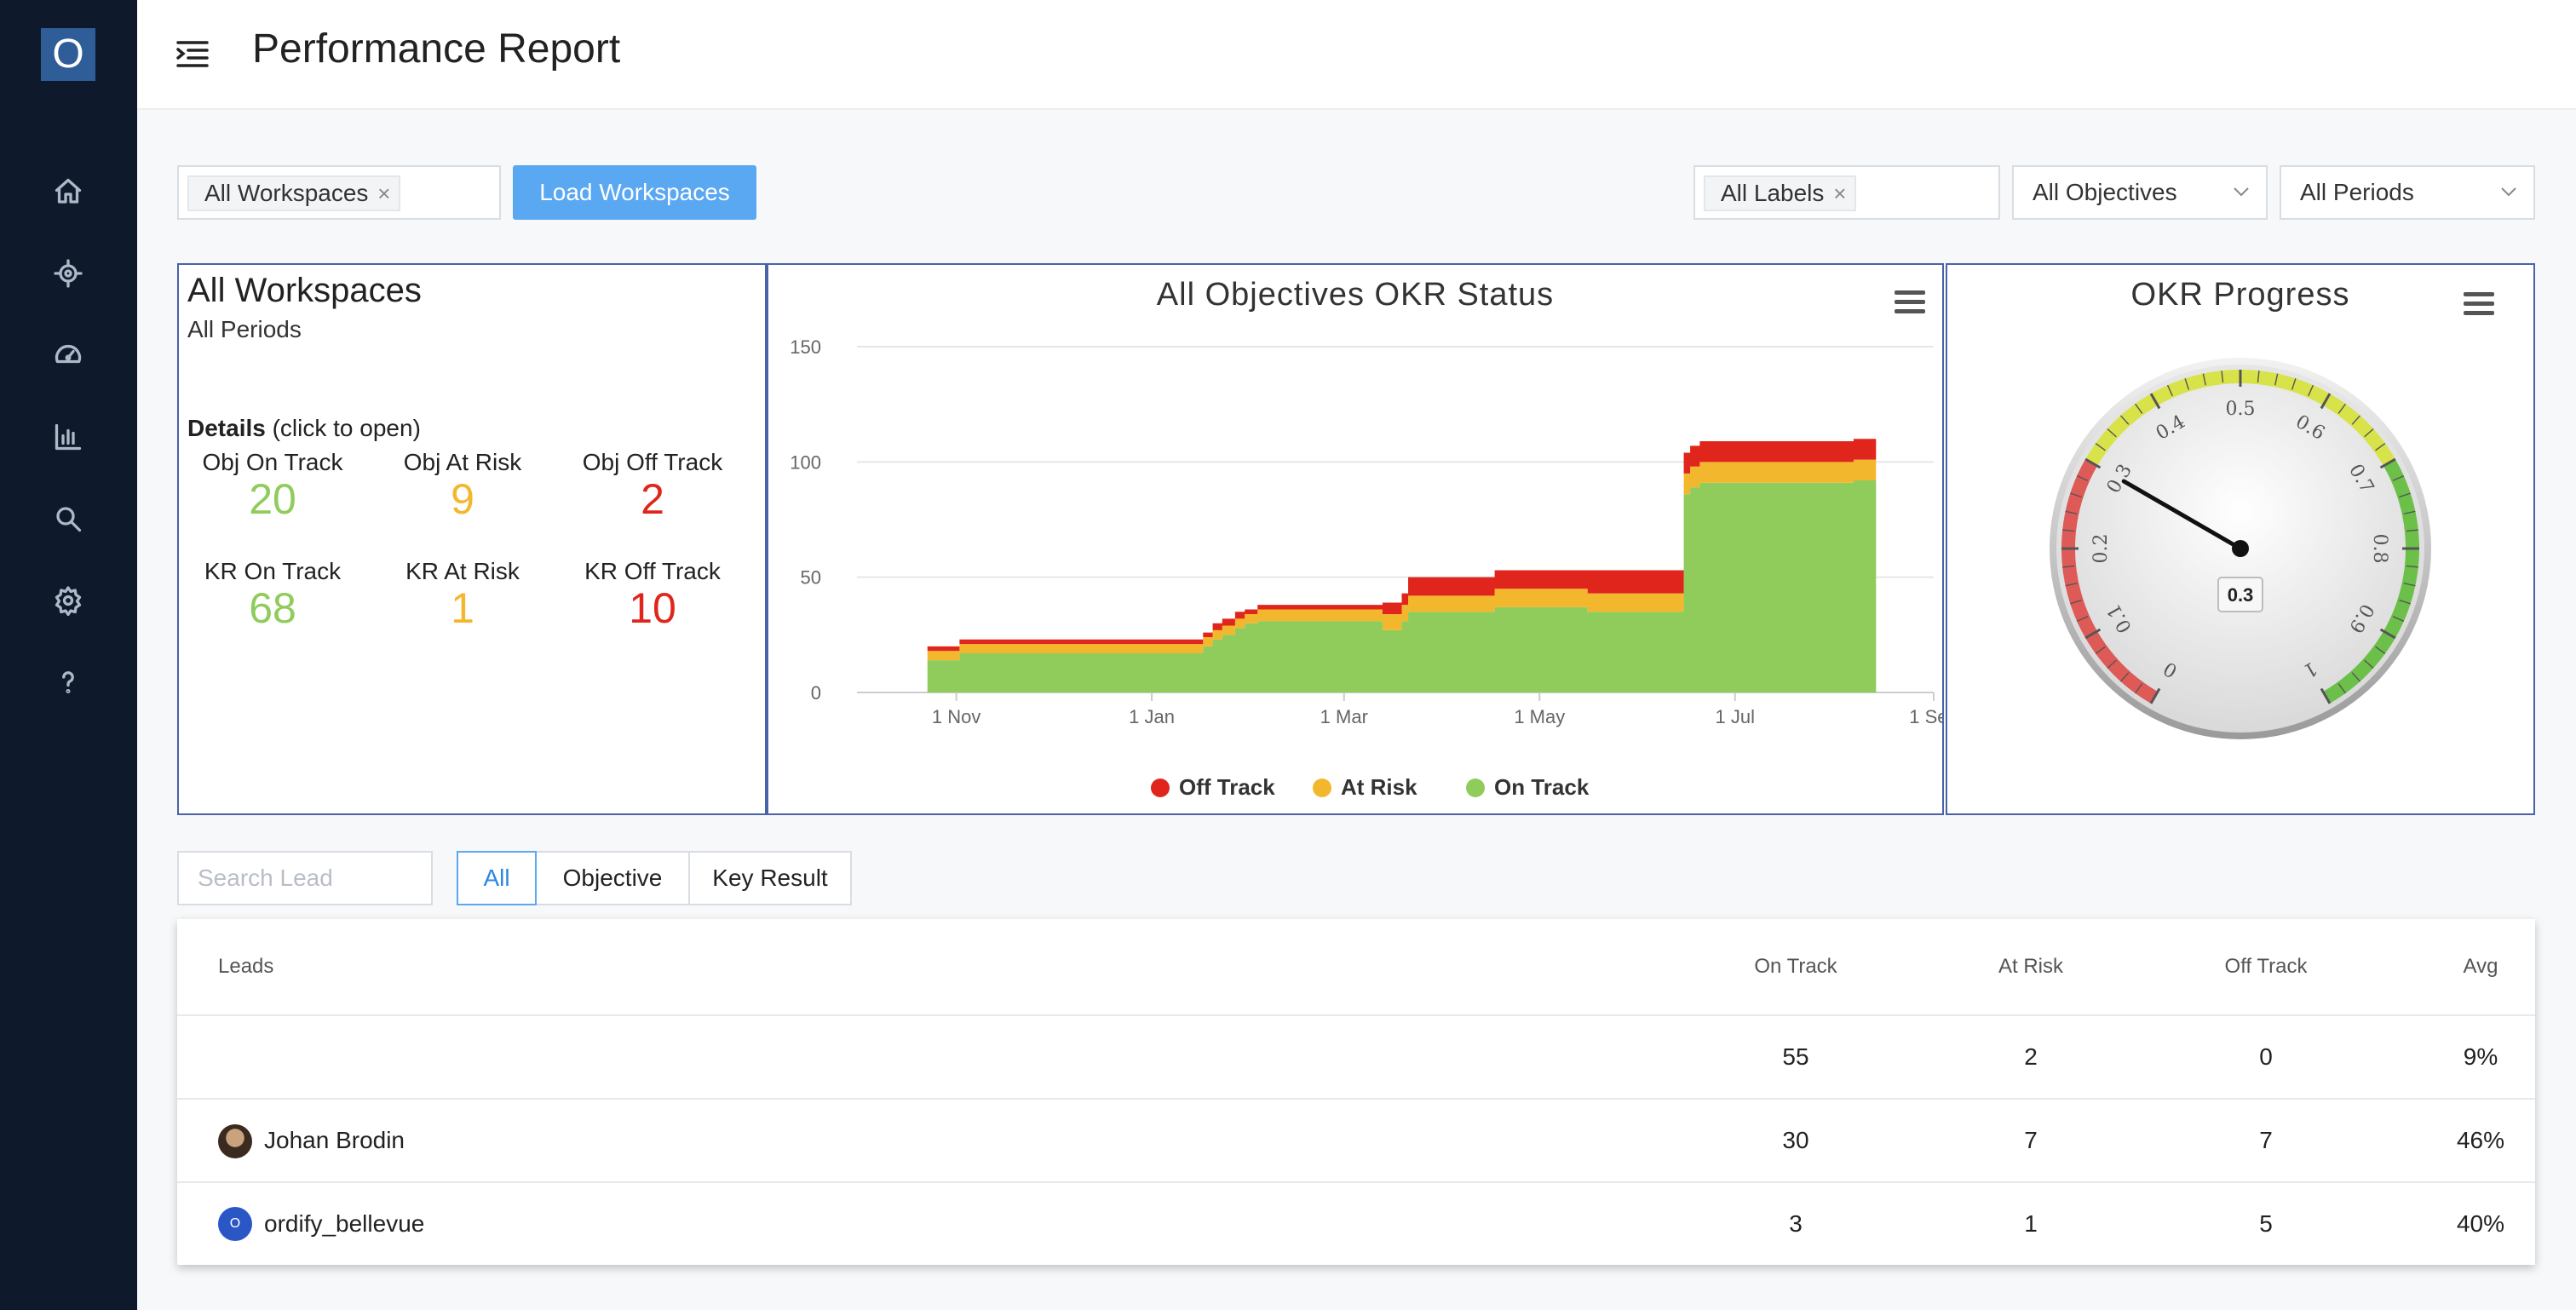  What do you see at coordinates (770, 878) in the screenshot?
I see `filter-key-result-button: Key Result` at bounding box center [770, 878].